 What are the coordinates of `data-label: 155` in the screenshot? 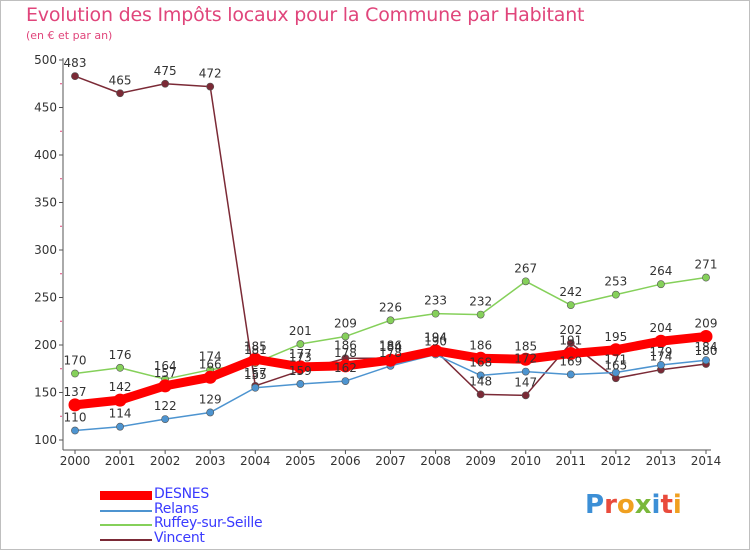 It's located at (255, 375).